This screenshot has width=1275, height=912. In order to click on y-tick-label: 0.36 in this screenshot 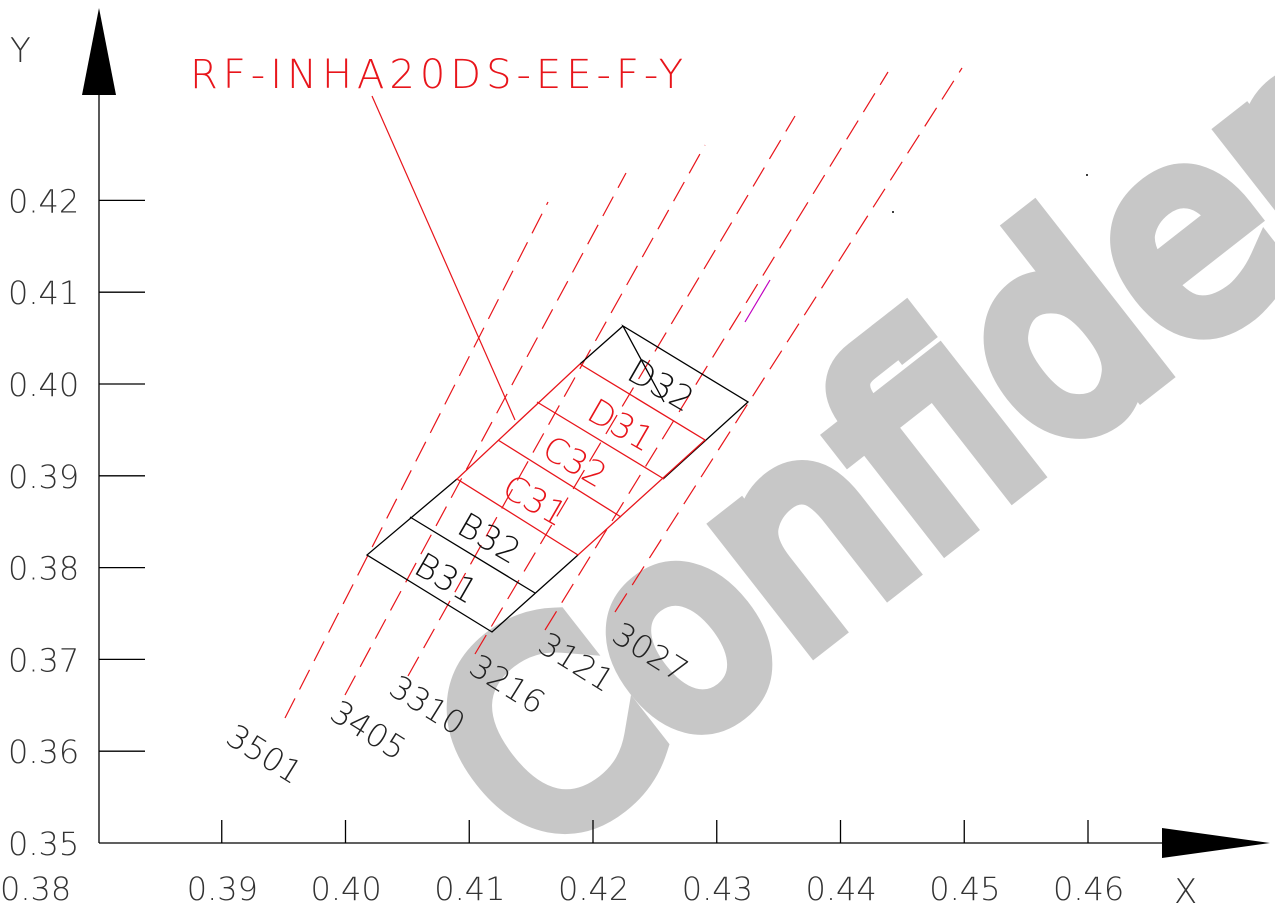, I will do `click(43, 752)`.